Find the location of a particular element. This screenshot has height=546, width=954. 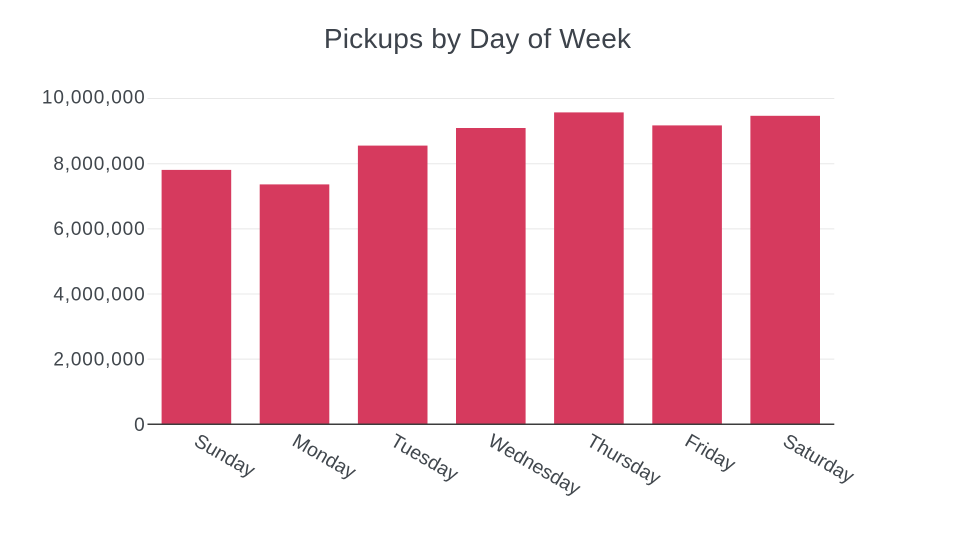

svg-text: 10,000,000 is located at coordinates (94, 98).